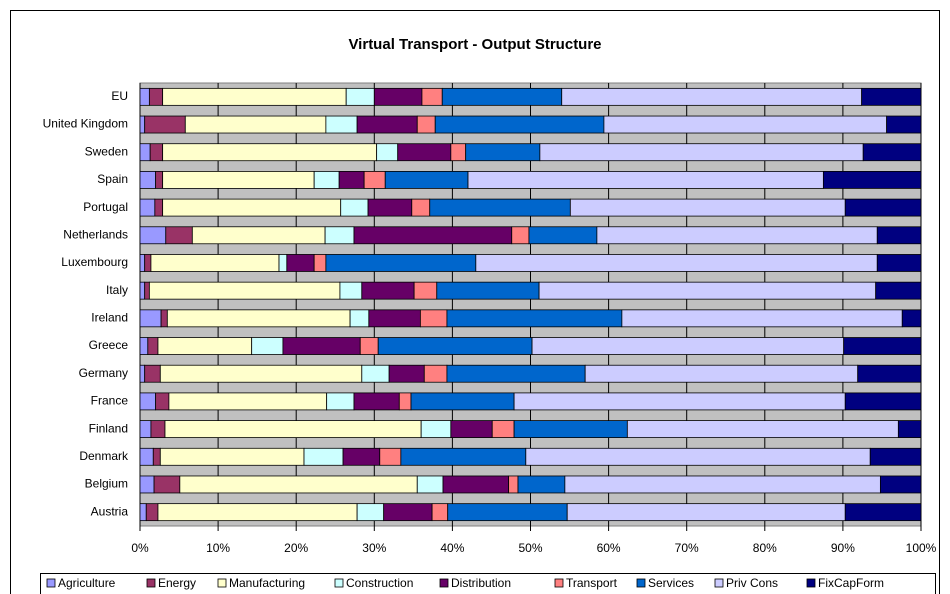 This screenshot has width=950, height=594. Describe the element at coordinates (474, 44) in the screenshot. I see `chart-title: Virtual Transport - Output Structure` at that location.